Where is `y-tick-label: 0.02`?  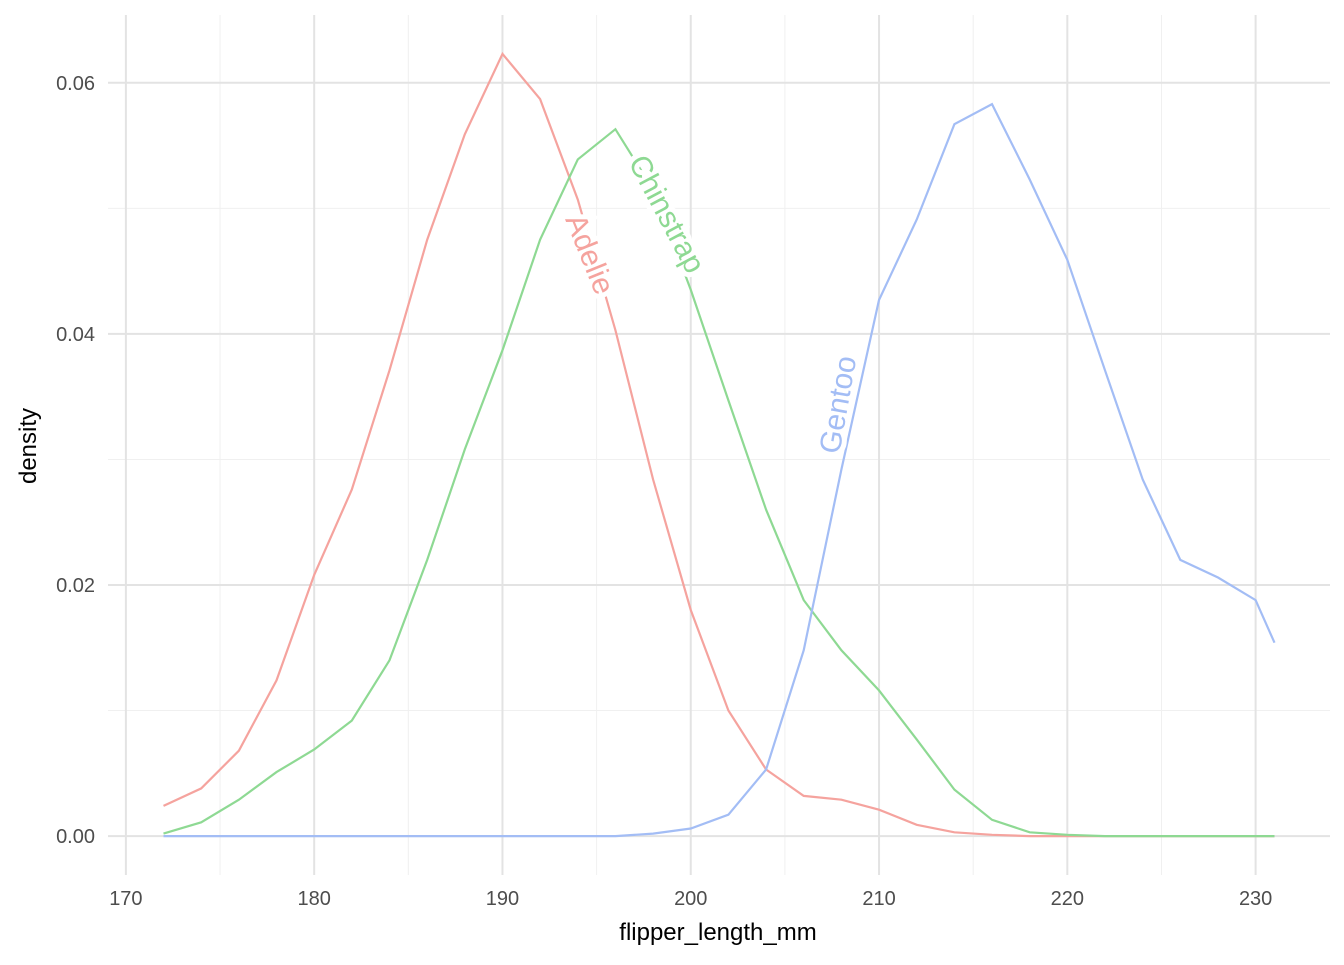
y-tick-label: 0.02 is located at coordinates (75, 586).